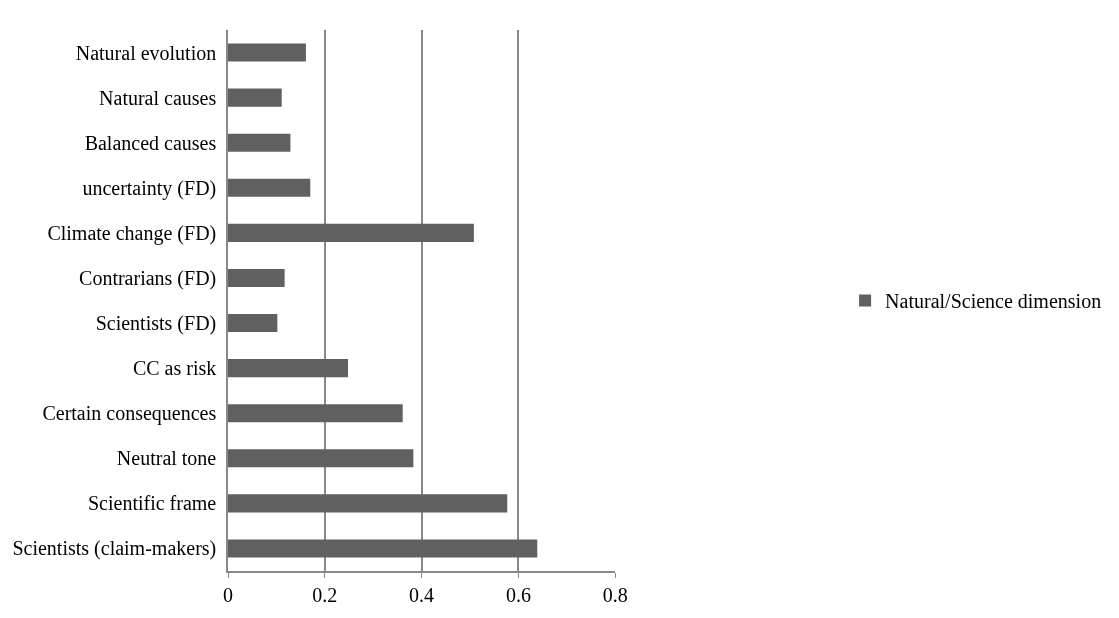 The height and width of the screenshot is (618, 1119). Describe the element at coordinates (228, 594) in the screenshot. I see `x-tick-label: 0` at that location.